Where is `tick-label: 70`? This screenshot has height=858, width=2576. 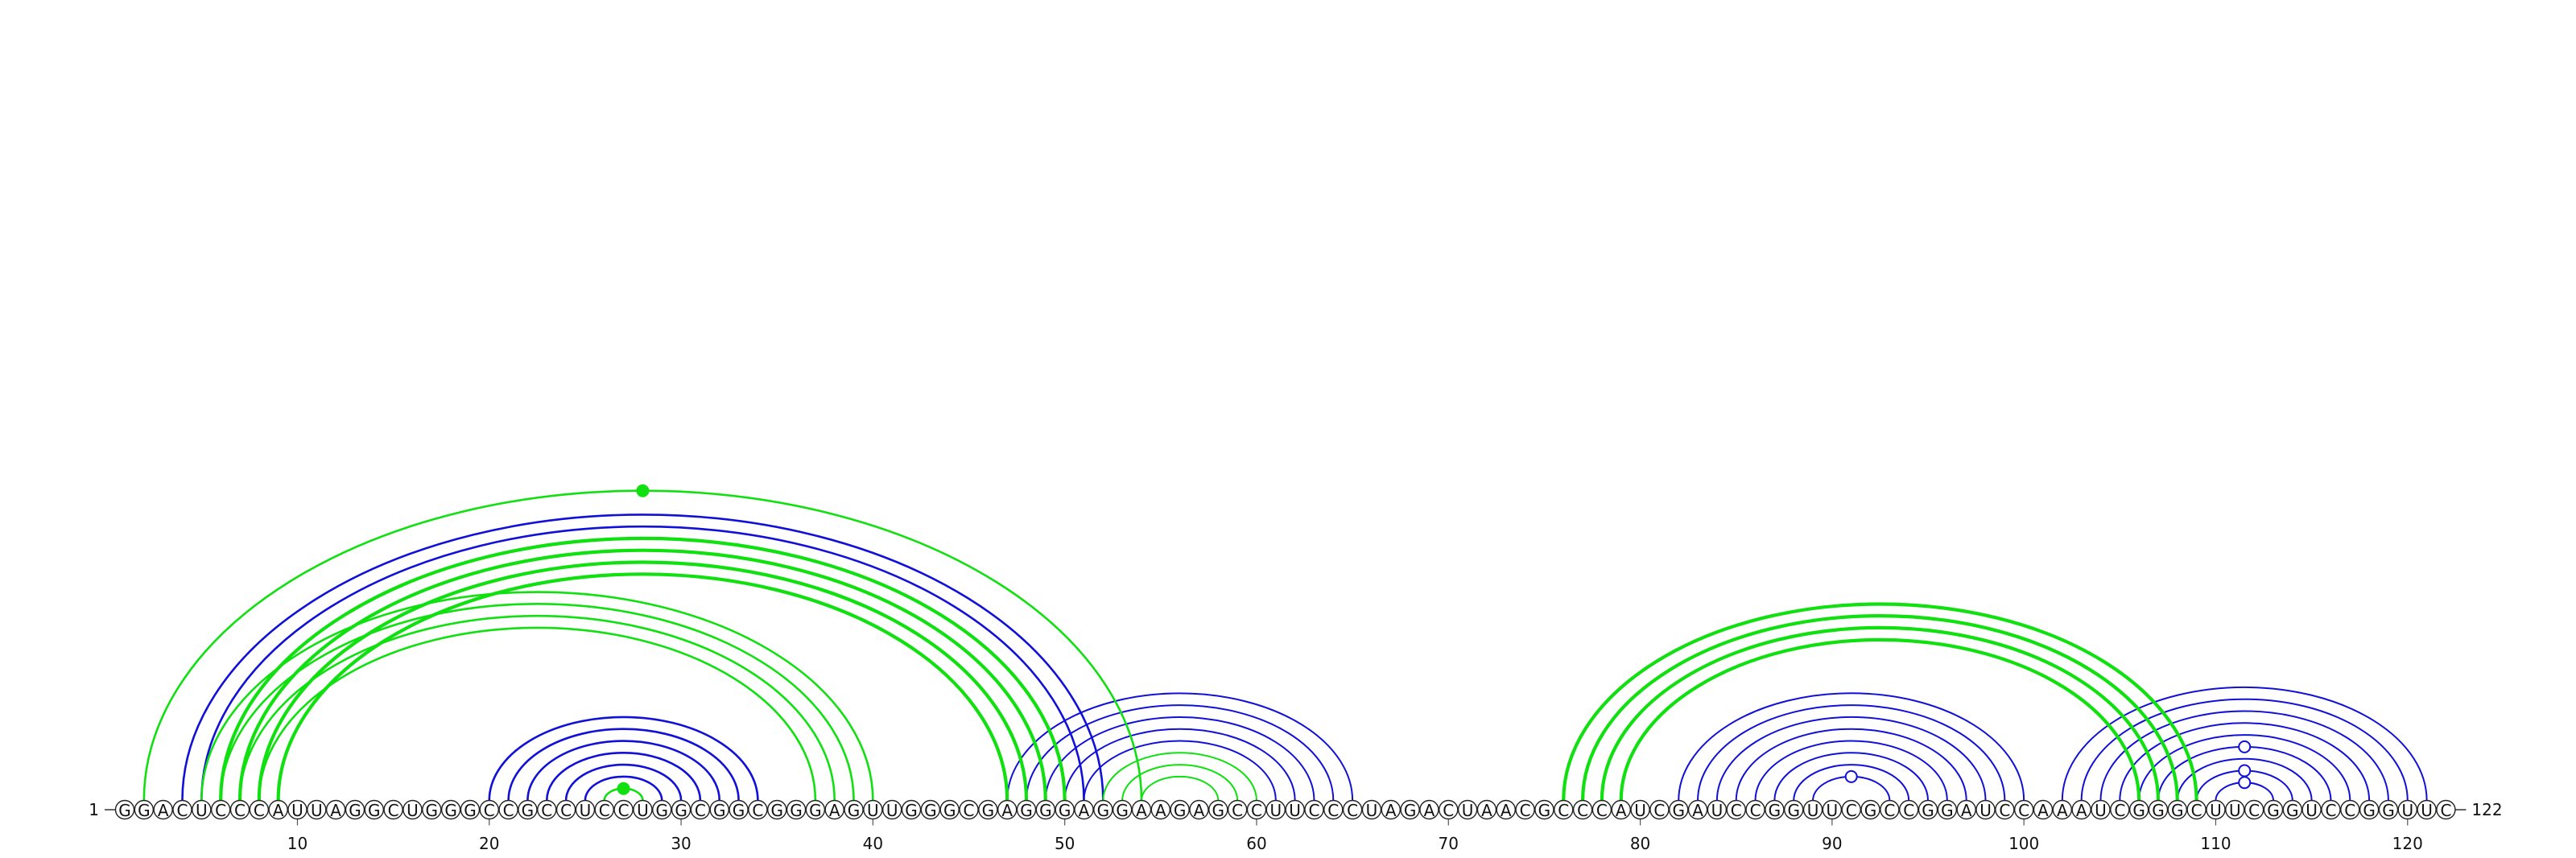
tick-label: 70 is located at coordinates (1449, 844).